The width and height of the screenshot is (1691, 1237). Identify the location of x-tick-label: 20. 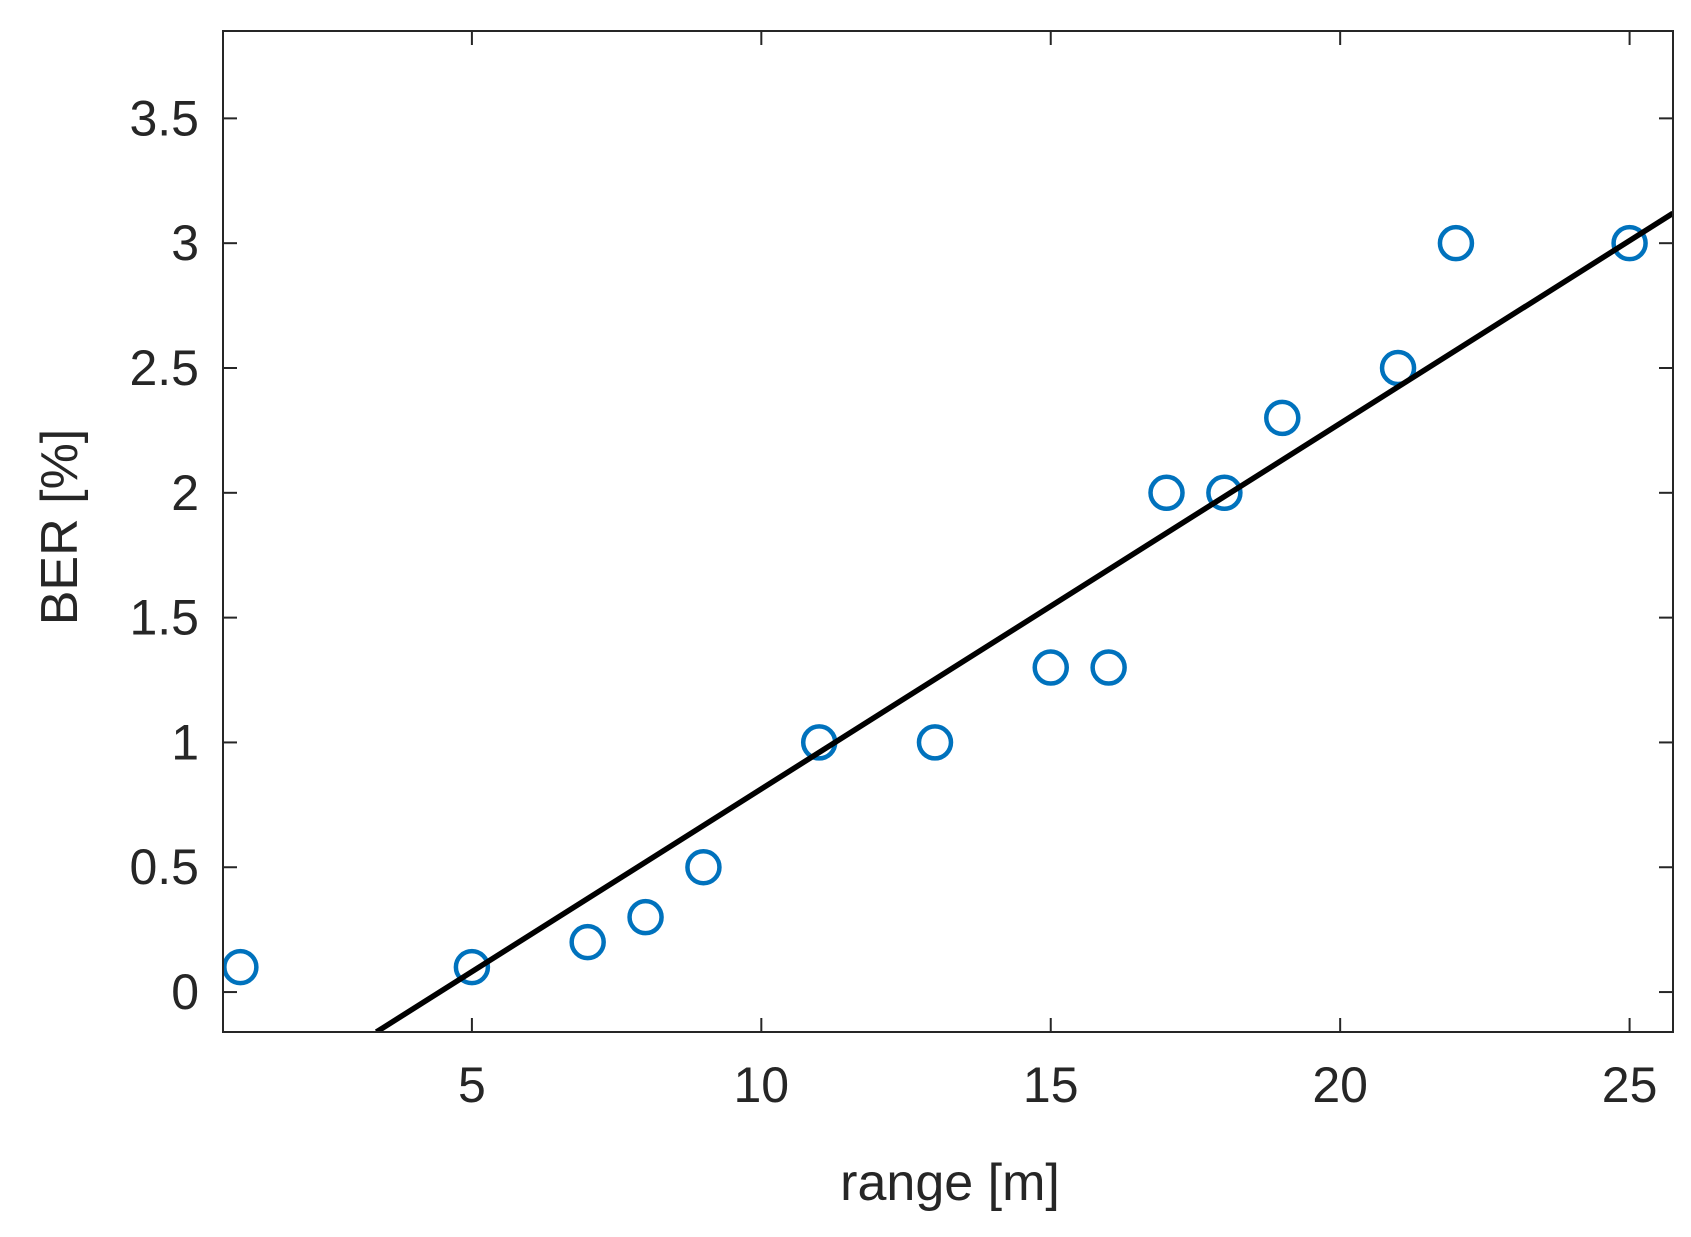
(1340, 1085).